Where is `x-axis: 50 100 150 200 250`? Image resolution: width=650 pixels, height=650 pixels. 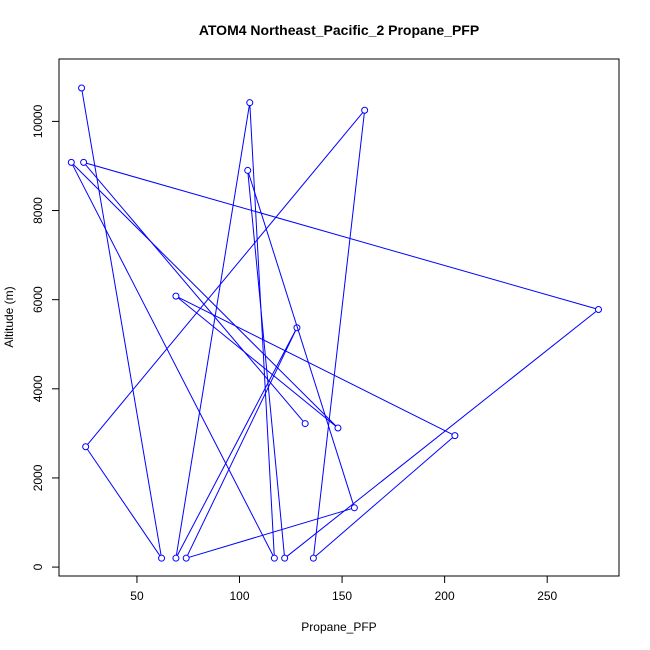
x-axis: 50 100 150 200 250 is located at coordinates (344, 589).